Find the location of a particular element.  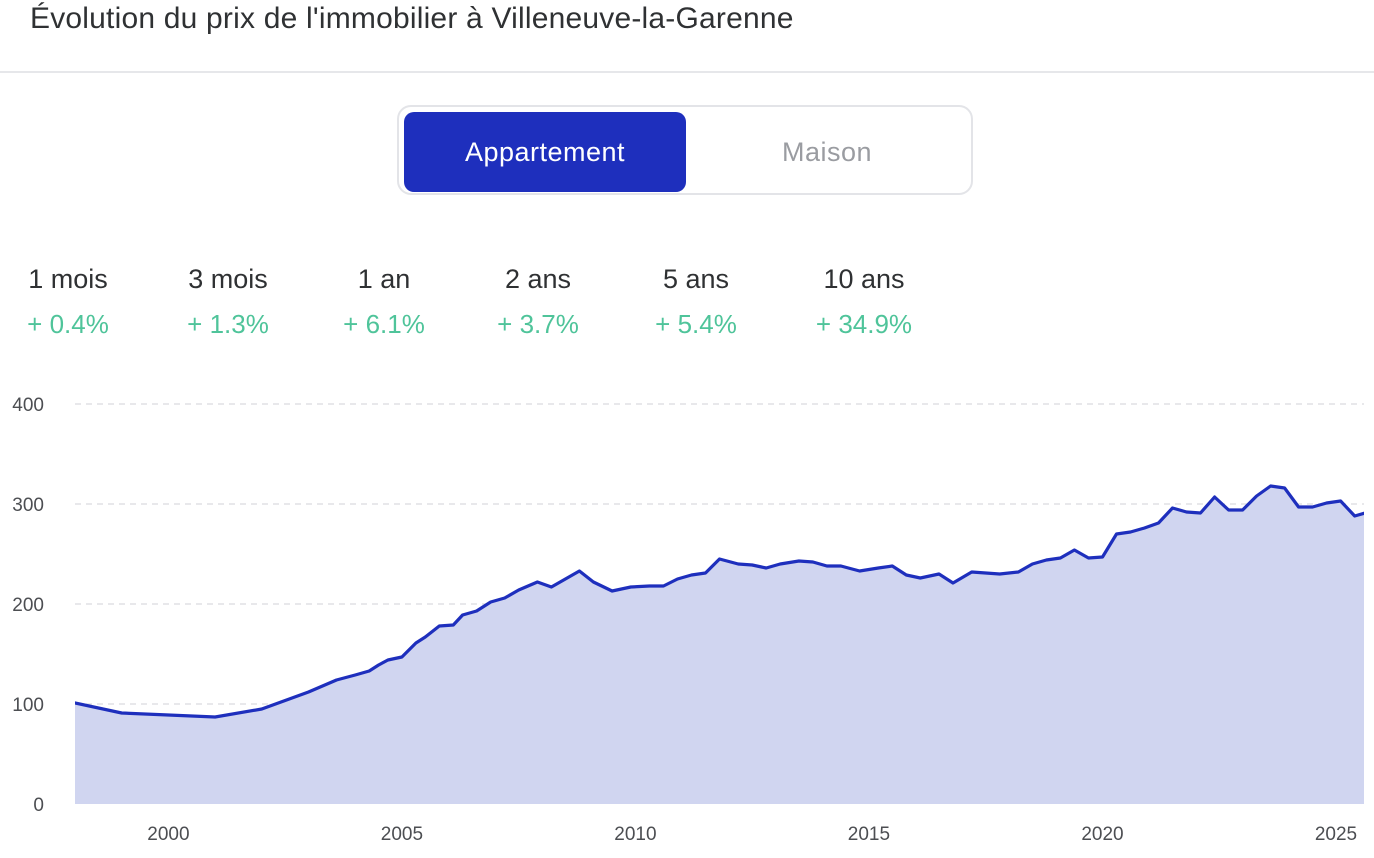

toggle-maison-button: Maison is located at coordinates (827, 151).